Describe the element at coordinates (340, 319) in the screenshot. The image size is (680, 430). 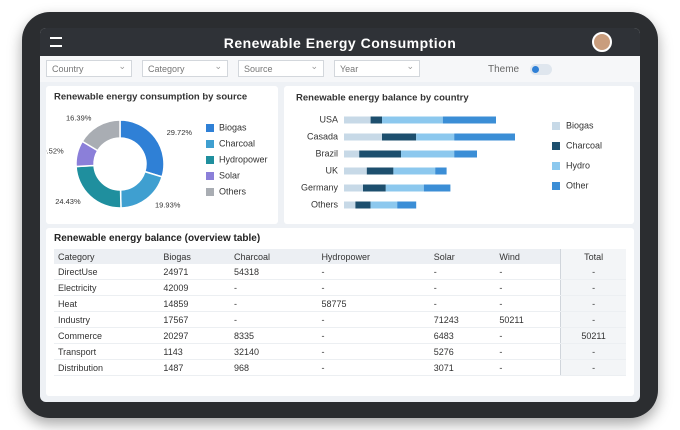
I see `table-row: Industry 17567- -71243 50211-` at that location.